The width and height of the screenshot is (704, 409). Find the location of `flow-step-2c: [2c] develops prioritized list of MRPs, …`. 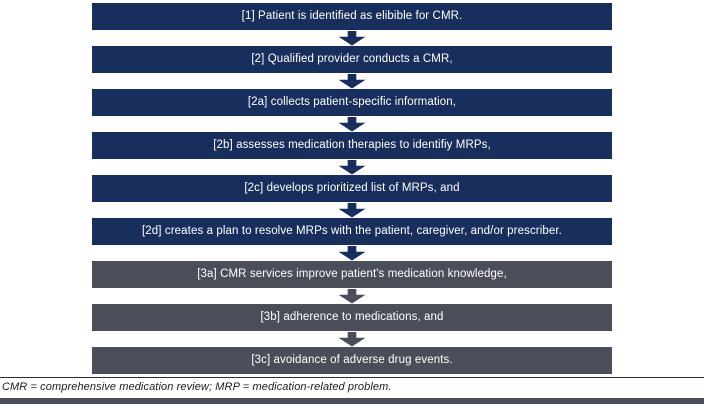

flow-step-2c: [2c] develops prioritized list of MRPs, … is located at coordinates (352, 188).